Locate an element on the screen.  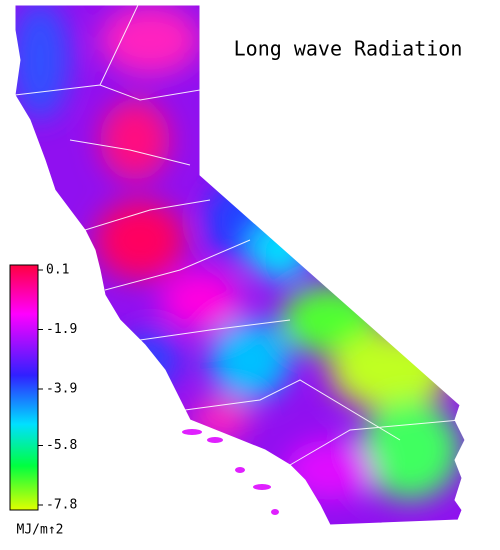
colorbar-tick-label: -5.8 is located at coordinates (61, 445).